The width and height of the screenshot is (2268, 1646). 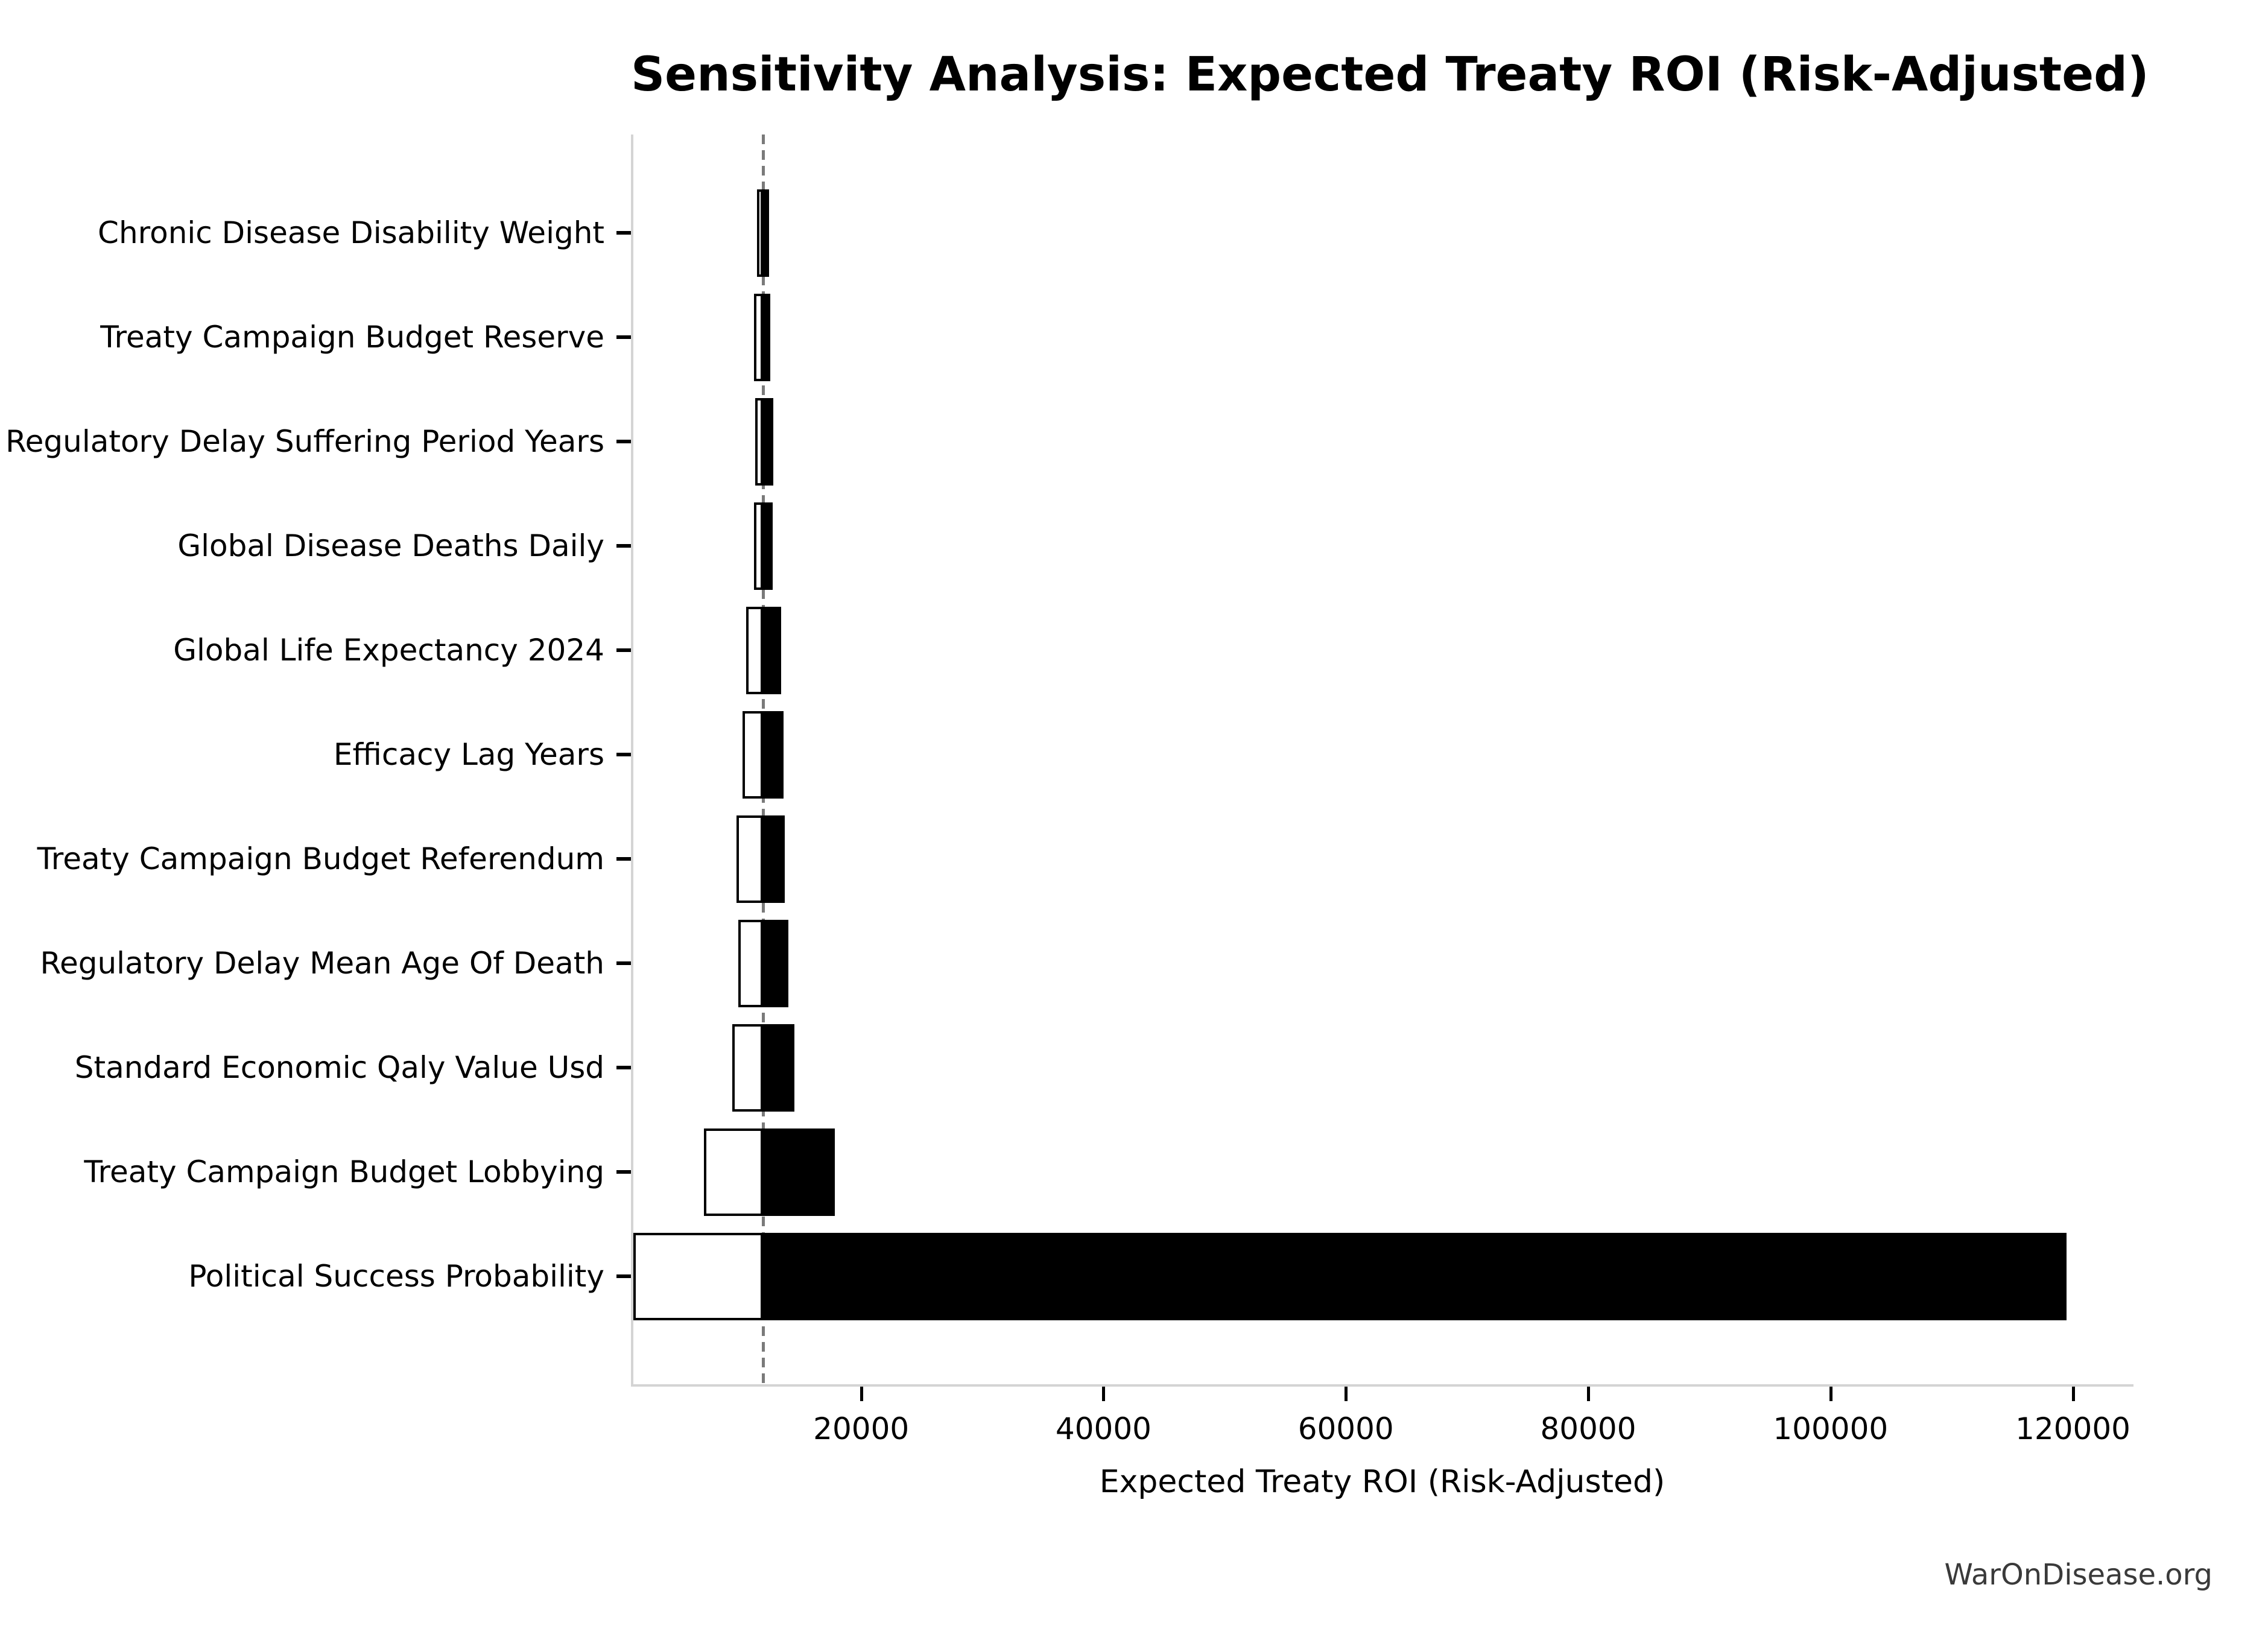 I want to click on y-axis-category-label: Treaty Campaign Budget Reserve, so click(x=352, y=337).